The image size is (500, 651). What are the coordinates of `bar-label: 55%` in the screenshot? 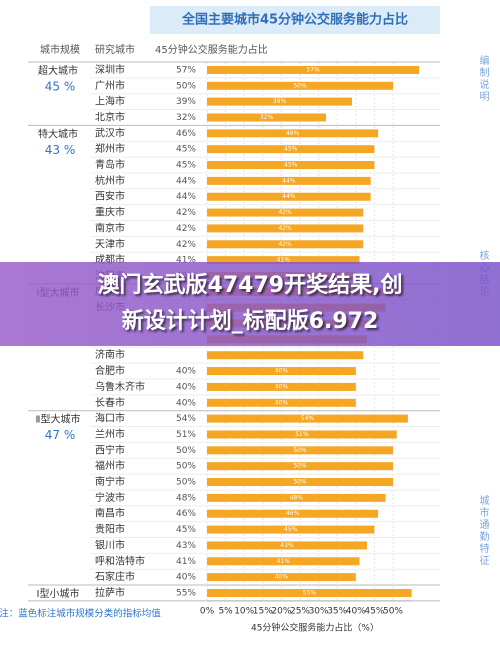 It's located at (310, 592).